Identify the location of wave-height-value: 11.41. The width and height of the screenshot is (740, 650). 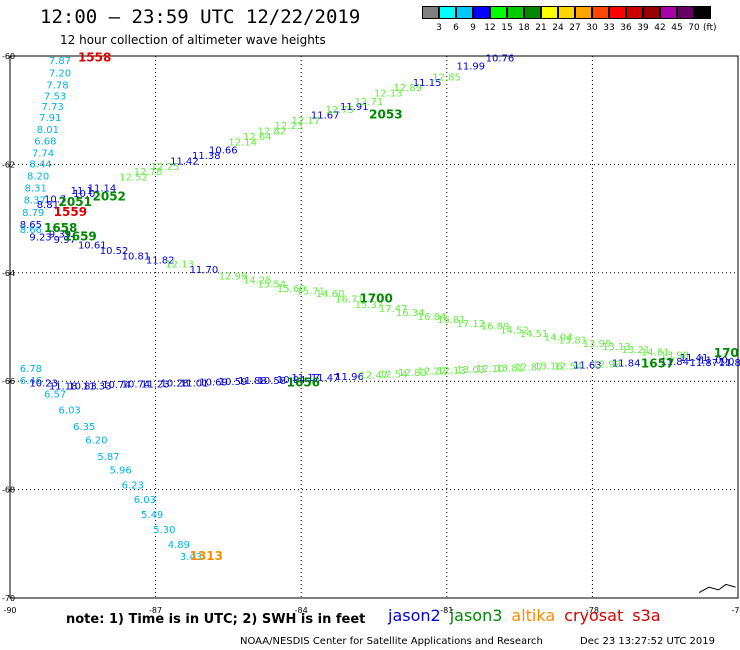
(694, 358).